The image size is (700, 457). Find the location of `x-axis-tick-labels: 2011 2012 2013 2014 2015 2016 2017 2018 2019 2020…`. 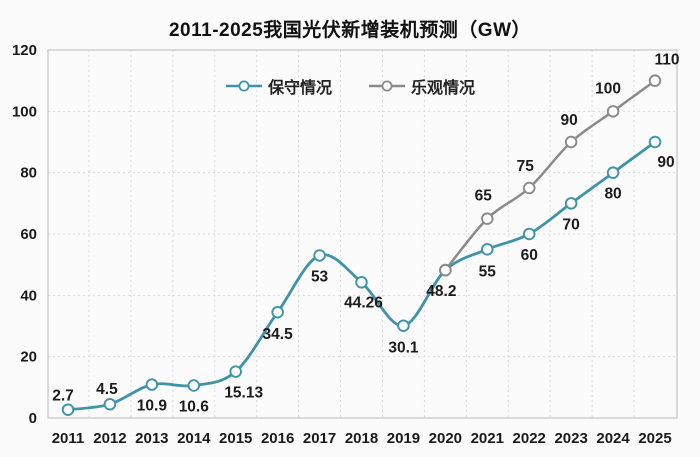

x-axis-tick-labels: 2011 2012 2013 2014 2015 2016 2017 2018 2019 2020… is located at coordinates (362, 438).